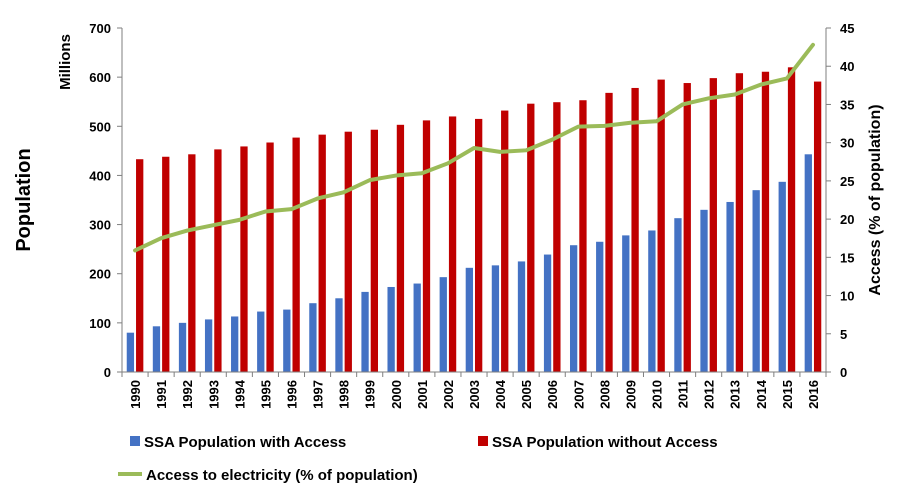  Describe the element at coordinates (683, 394) in the screenshot. I see `x-tick-label: 2011` at that location.